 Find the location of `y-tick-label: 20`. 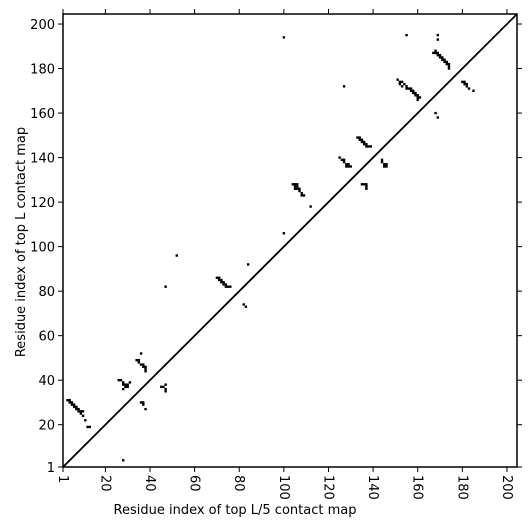

y-tick-label: 20 is located at coordinates (46, 426).